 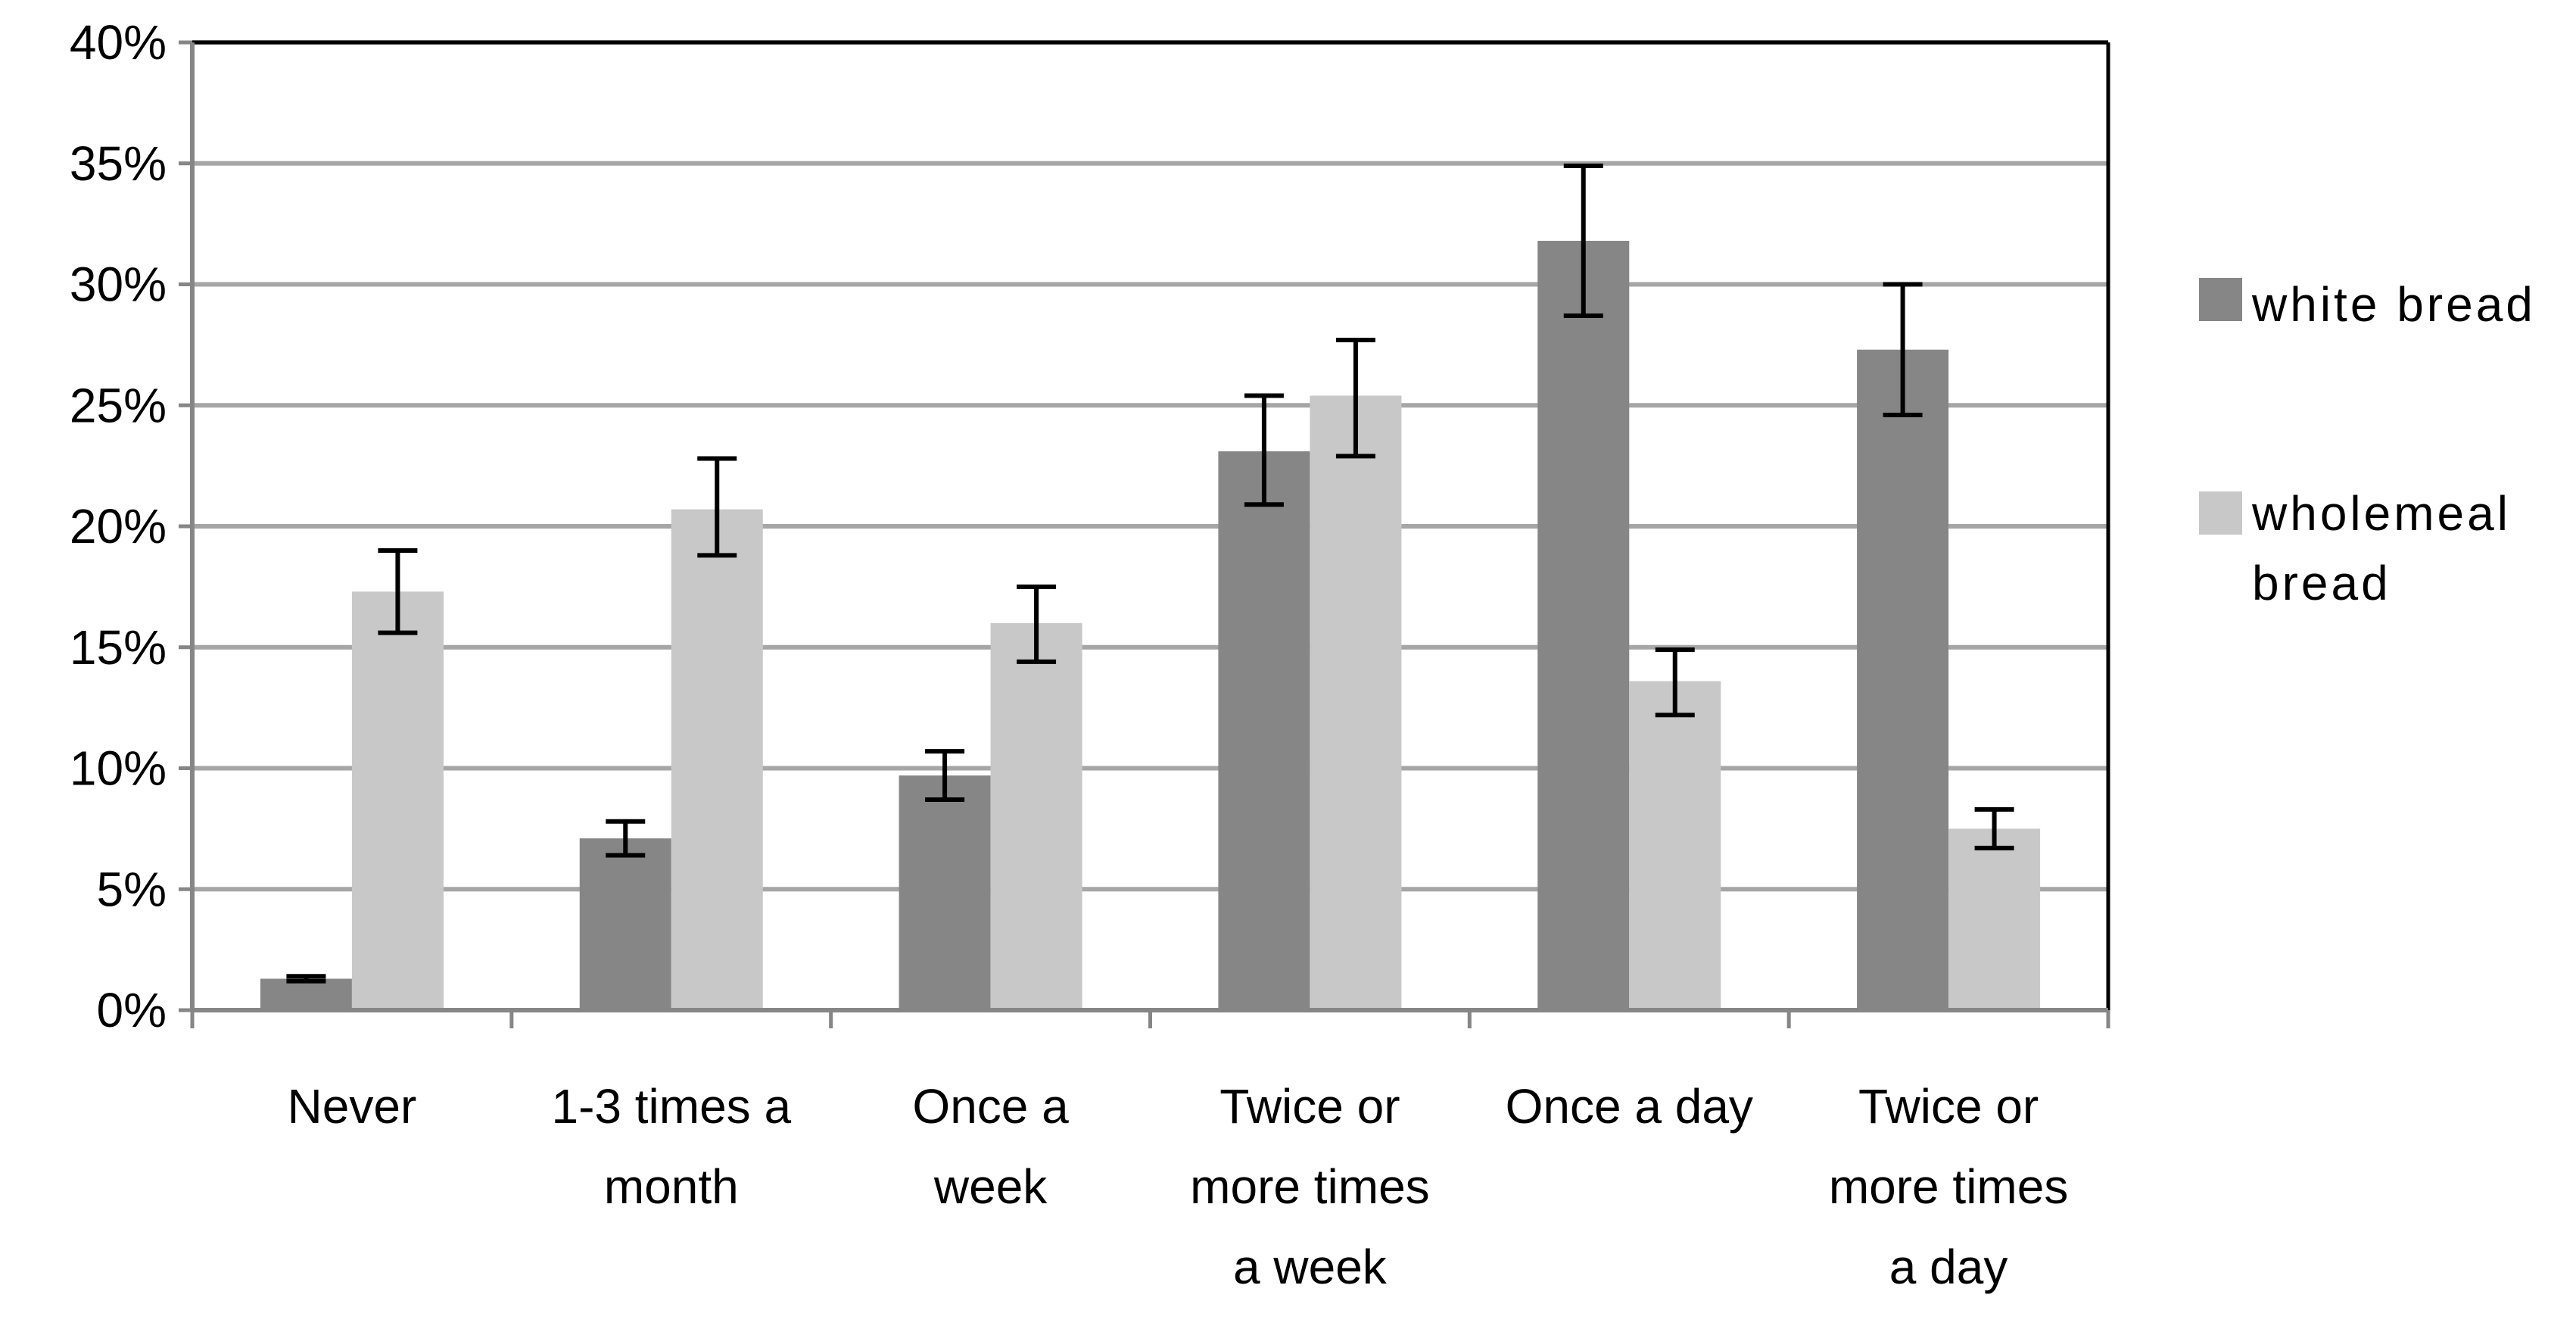 What do you see at coordinates (2393, 304) in the screenshot?
I see `legend-label-white-bread: white bread` at bounding box center [2393, 304].